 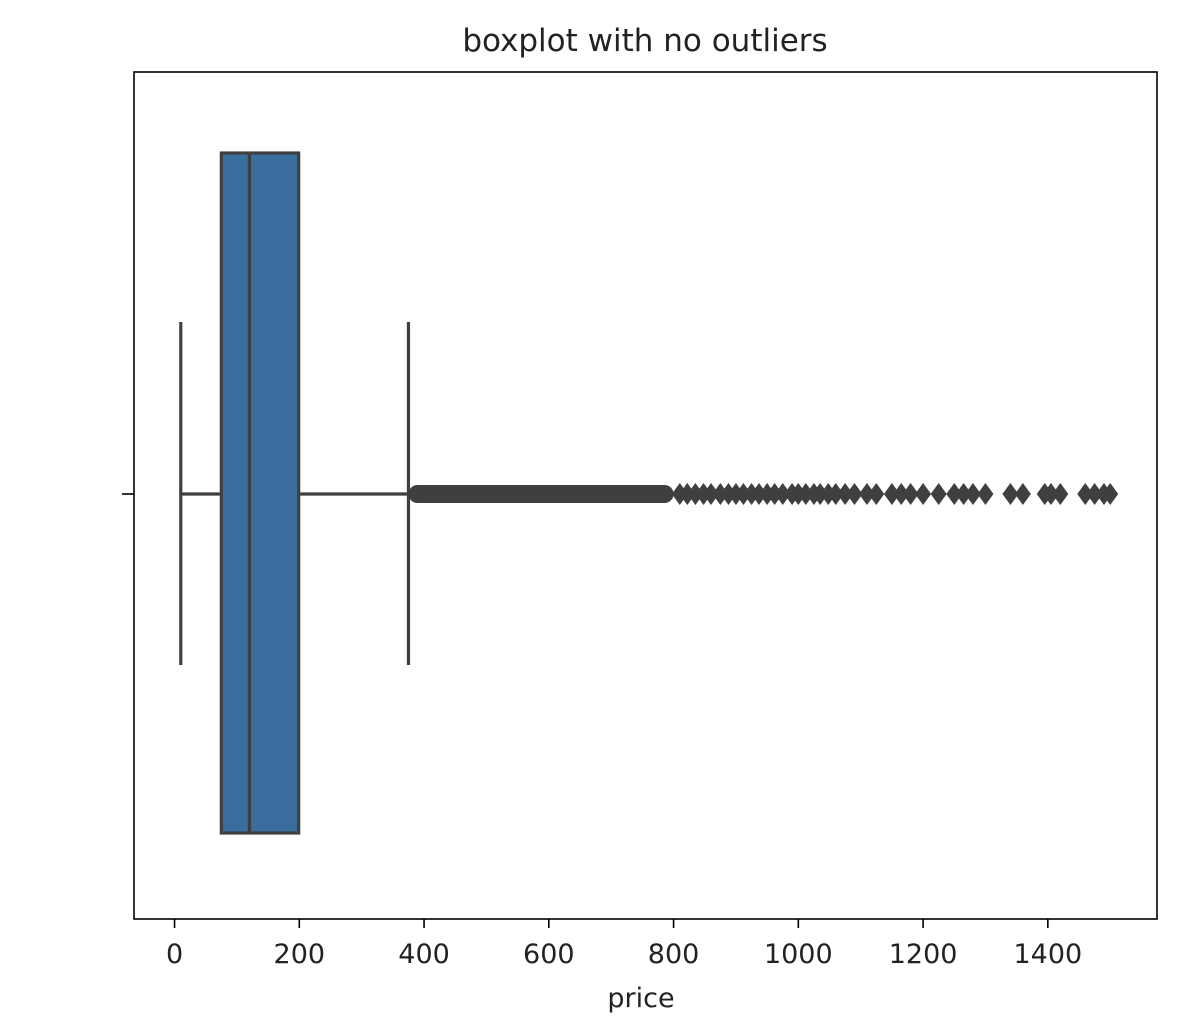 What do you see at coordinates (923, 954) in the screenshot?
I see `x-tick-label: 1200` at bounding box center [923, 954].